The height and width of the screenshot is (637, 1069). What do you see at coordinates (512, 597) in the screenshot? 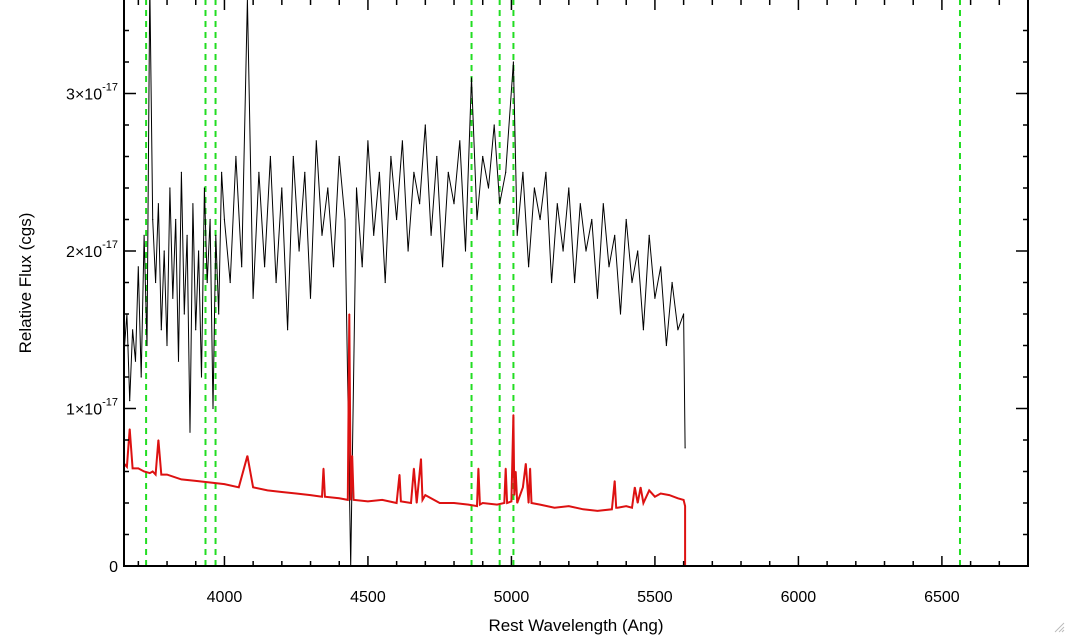
I see `x-tick-label: 5000` at bounding box center [512, 597].